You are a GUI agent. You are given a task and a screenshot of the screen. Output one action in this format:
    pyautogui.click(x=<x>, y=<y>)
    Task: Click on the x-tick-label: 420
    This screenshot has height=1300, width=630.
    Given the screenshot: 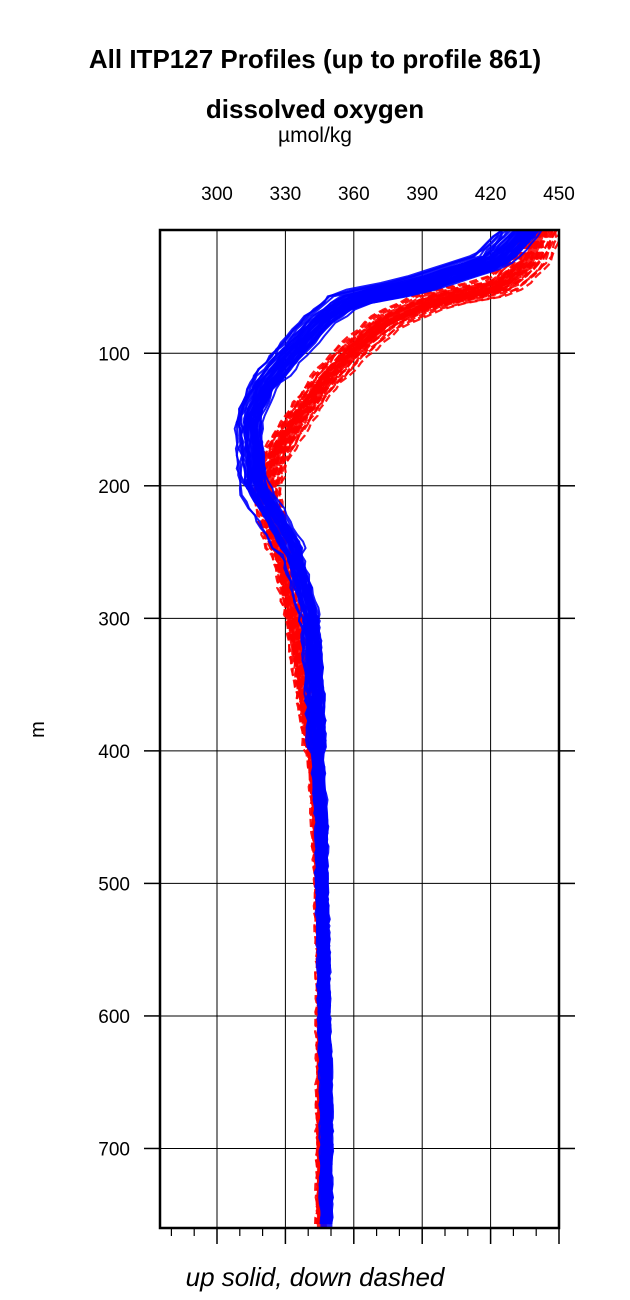 What is the action you would take?
    pyautogui.click(x=491, y=194)
    